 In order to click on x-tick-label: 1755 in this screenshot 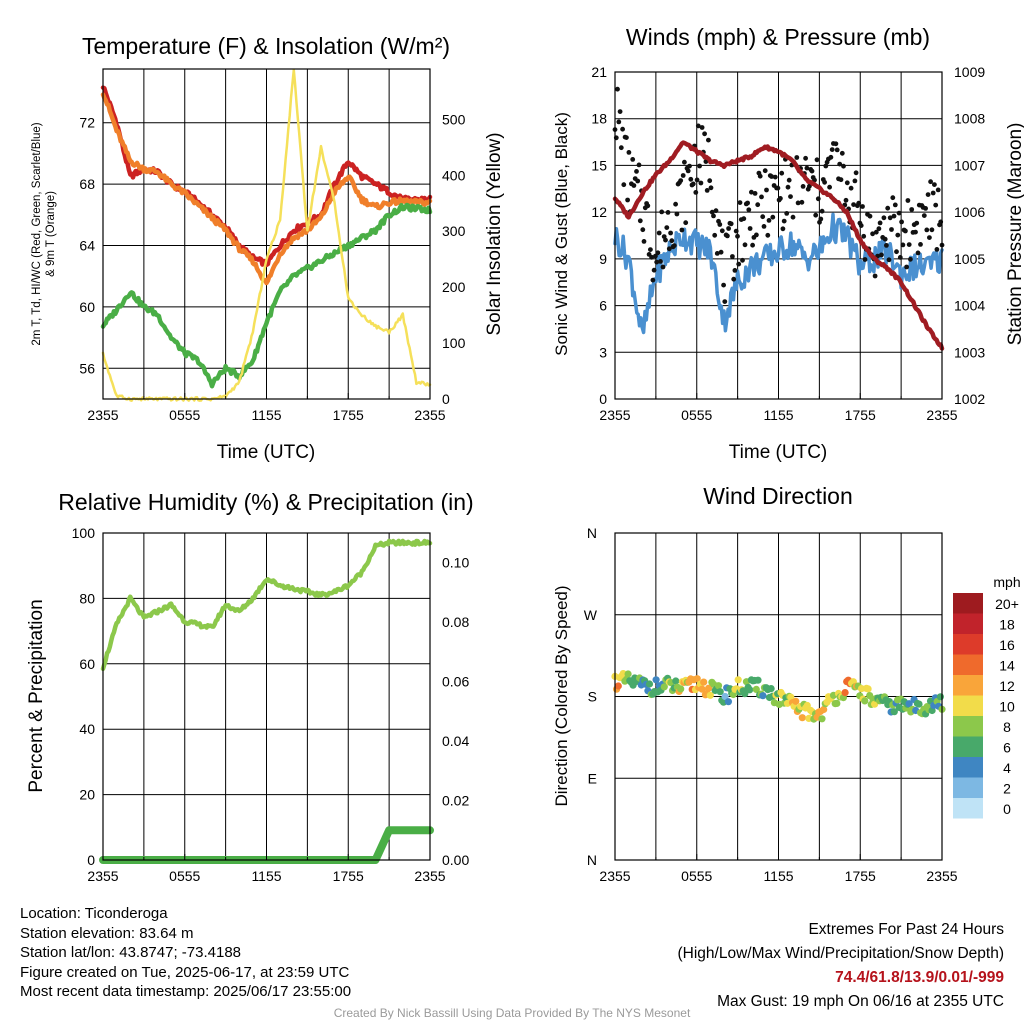, I will do `click(348, 415)`.